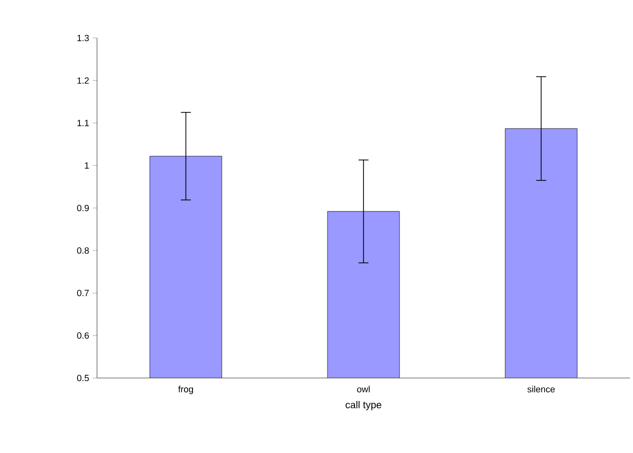  I want to click on x-tick-label: owl, so click(363, 389).